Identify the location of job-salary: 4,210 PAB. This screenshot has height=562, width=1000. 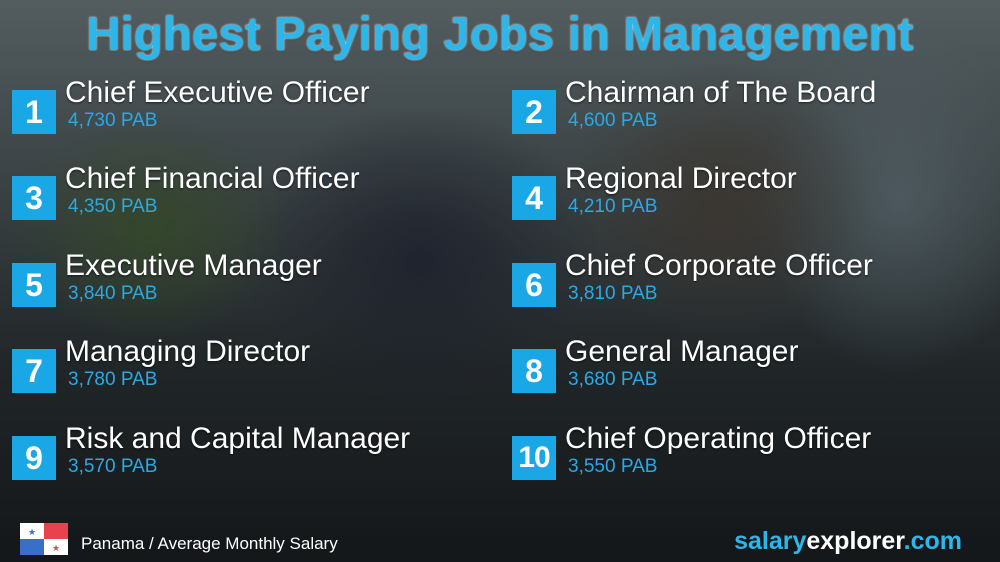
(613, 206).